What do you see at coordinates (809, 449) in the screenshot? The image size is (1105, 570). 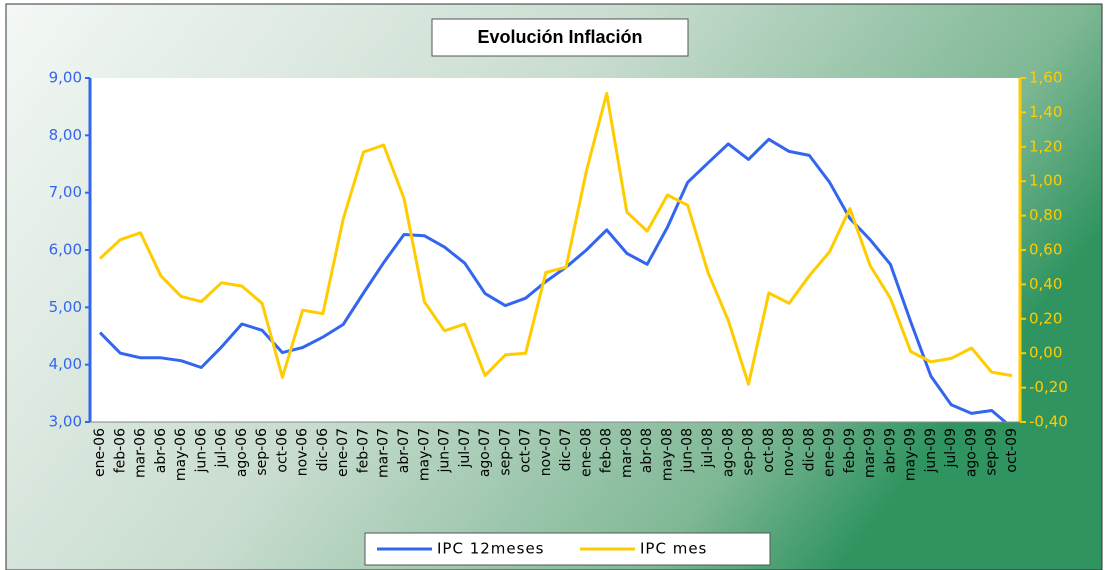 I see `x-tick-label: dic-08` at bounding box center [809, 449].